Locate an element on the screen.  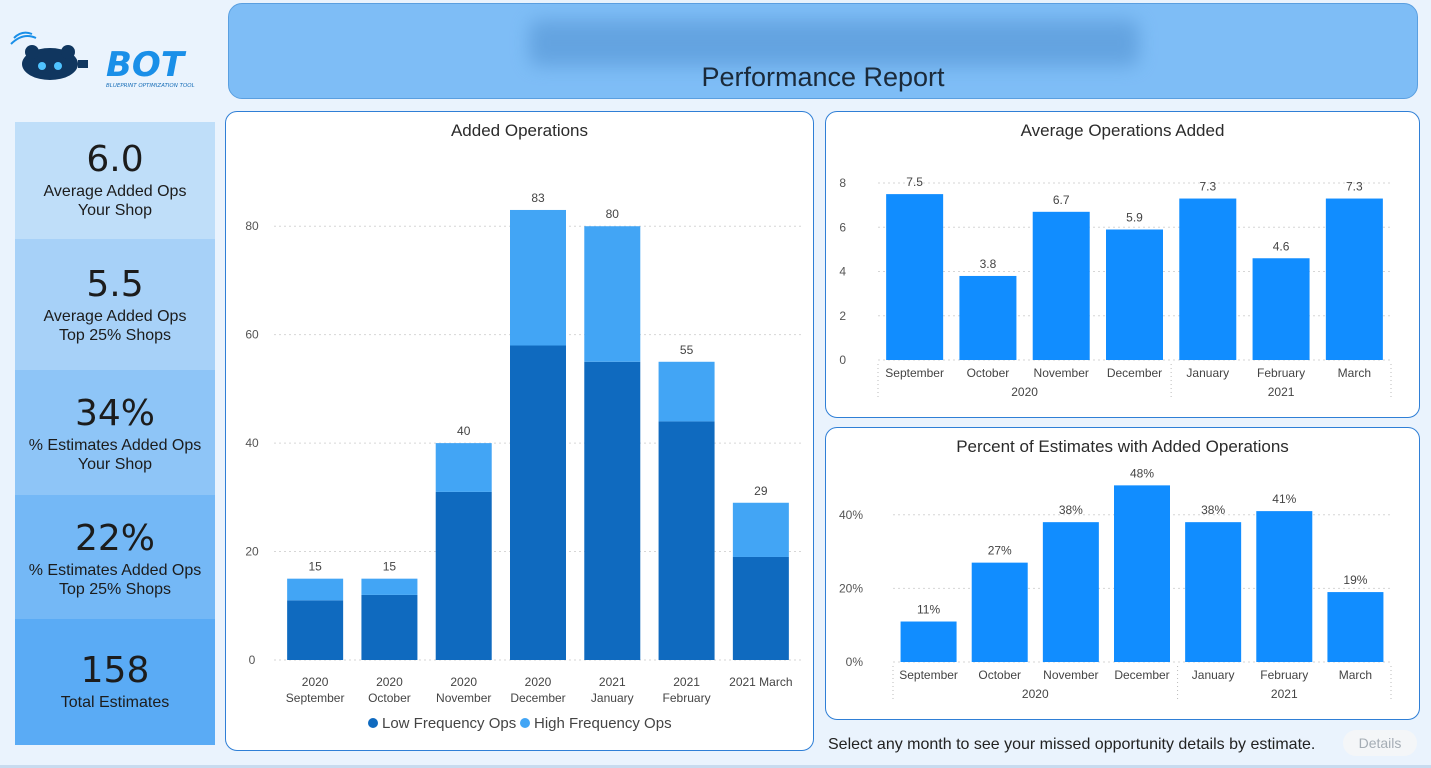
kpi-label: Average Added Ops Your Shop is located at coordinates (115, 201).